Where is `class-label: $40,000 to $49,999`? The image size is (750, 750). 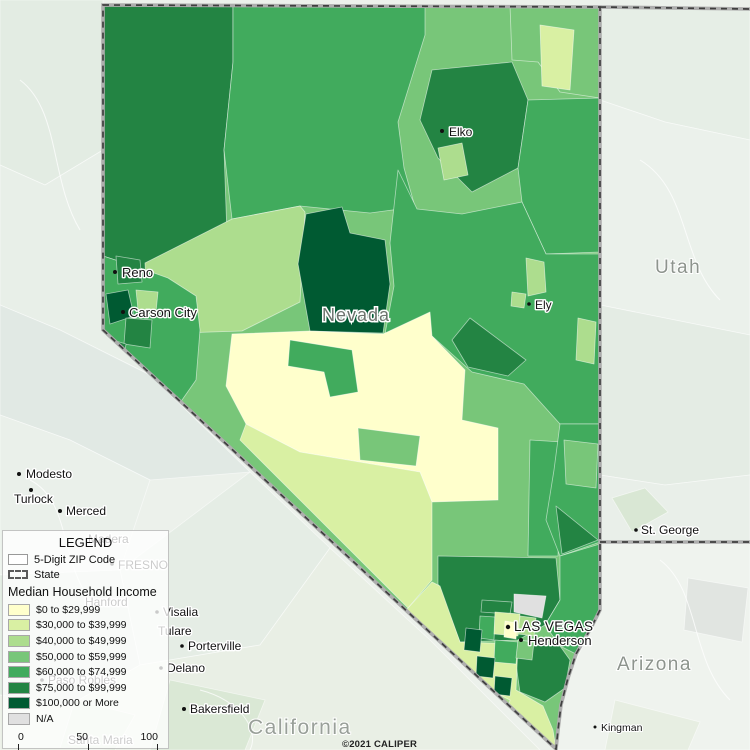 class-label: $40,000 to $49,999 is located at coordinates (81, 640).